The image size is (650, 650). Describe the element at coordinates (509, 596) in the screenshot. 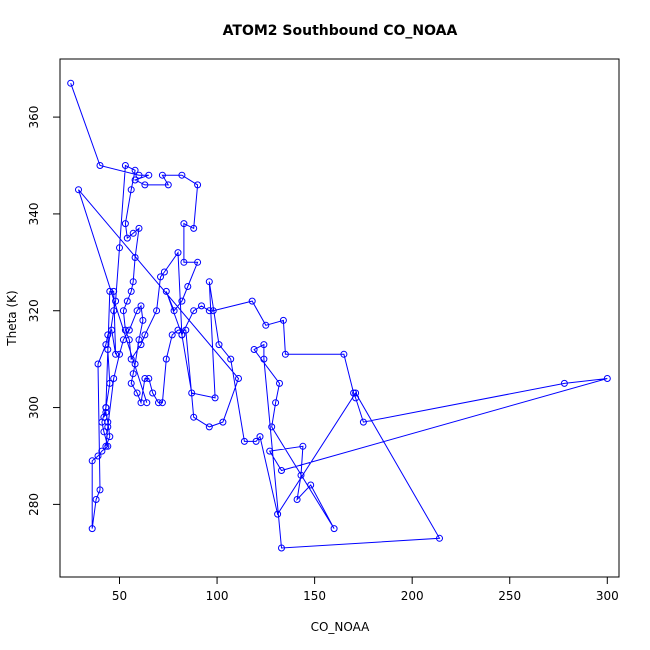

I see `x-tick-label: 250` at that location.